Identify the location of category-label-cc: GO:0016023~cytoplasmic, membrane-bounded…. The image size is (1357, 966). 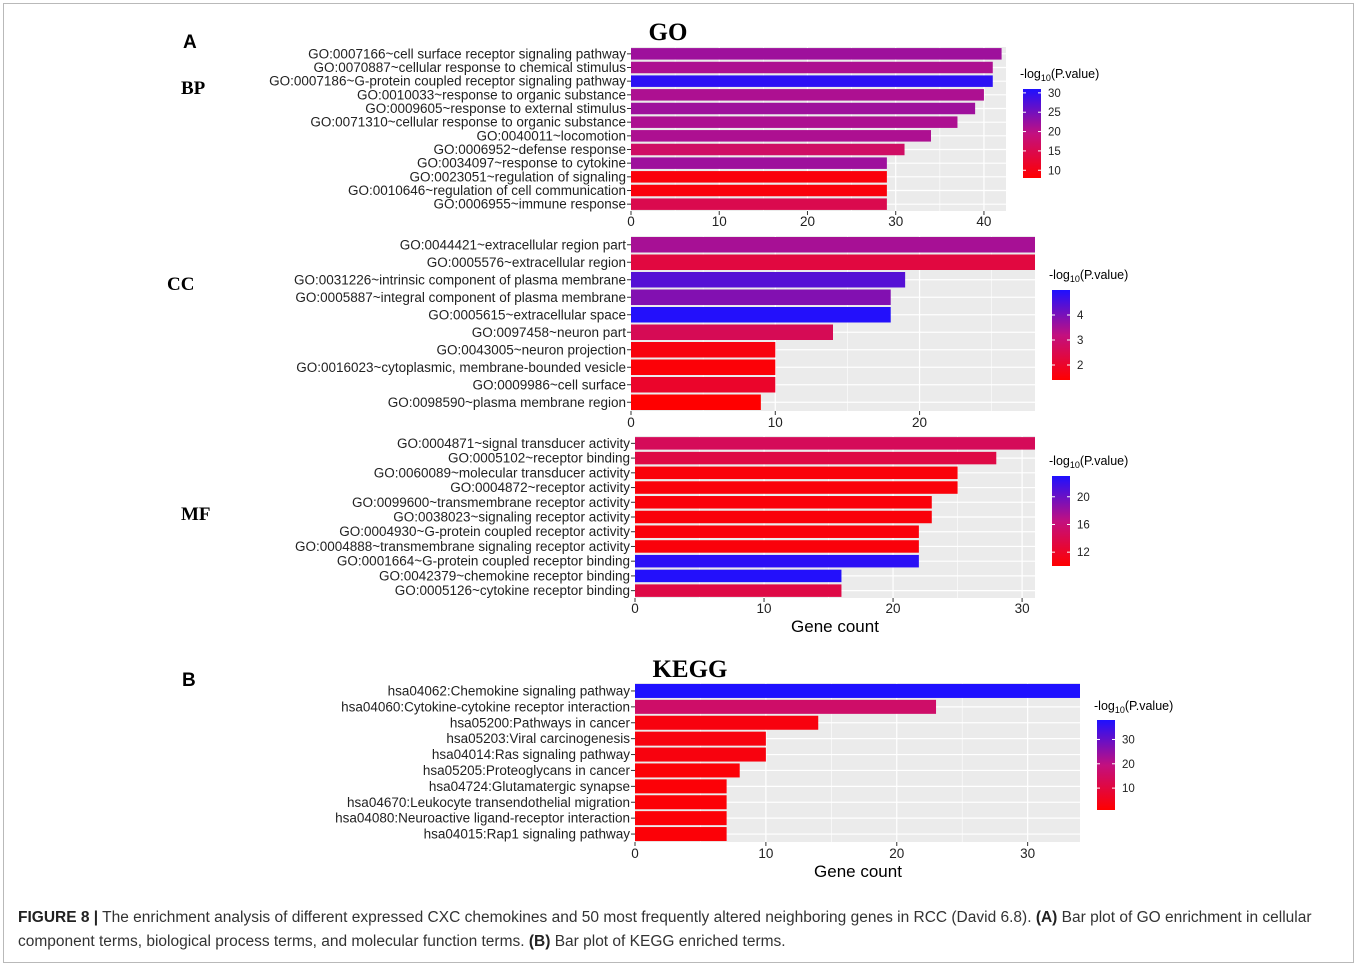
(461, 367).